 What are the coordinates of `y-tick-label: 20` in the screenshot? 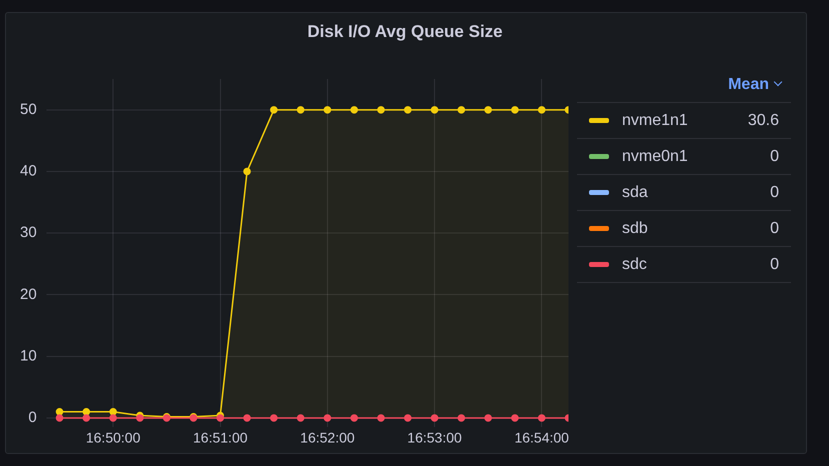 It's located at (28, 294).